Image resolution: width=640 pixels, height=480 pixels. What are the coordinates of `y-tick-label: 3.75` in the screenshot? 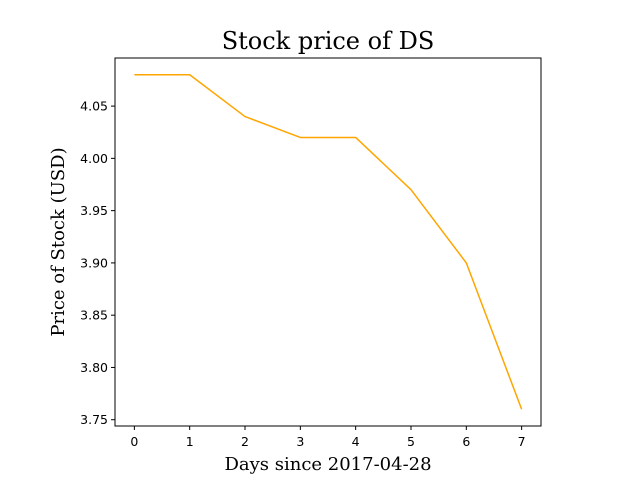 It's located at (94, 419).